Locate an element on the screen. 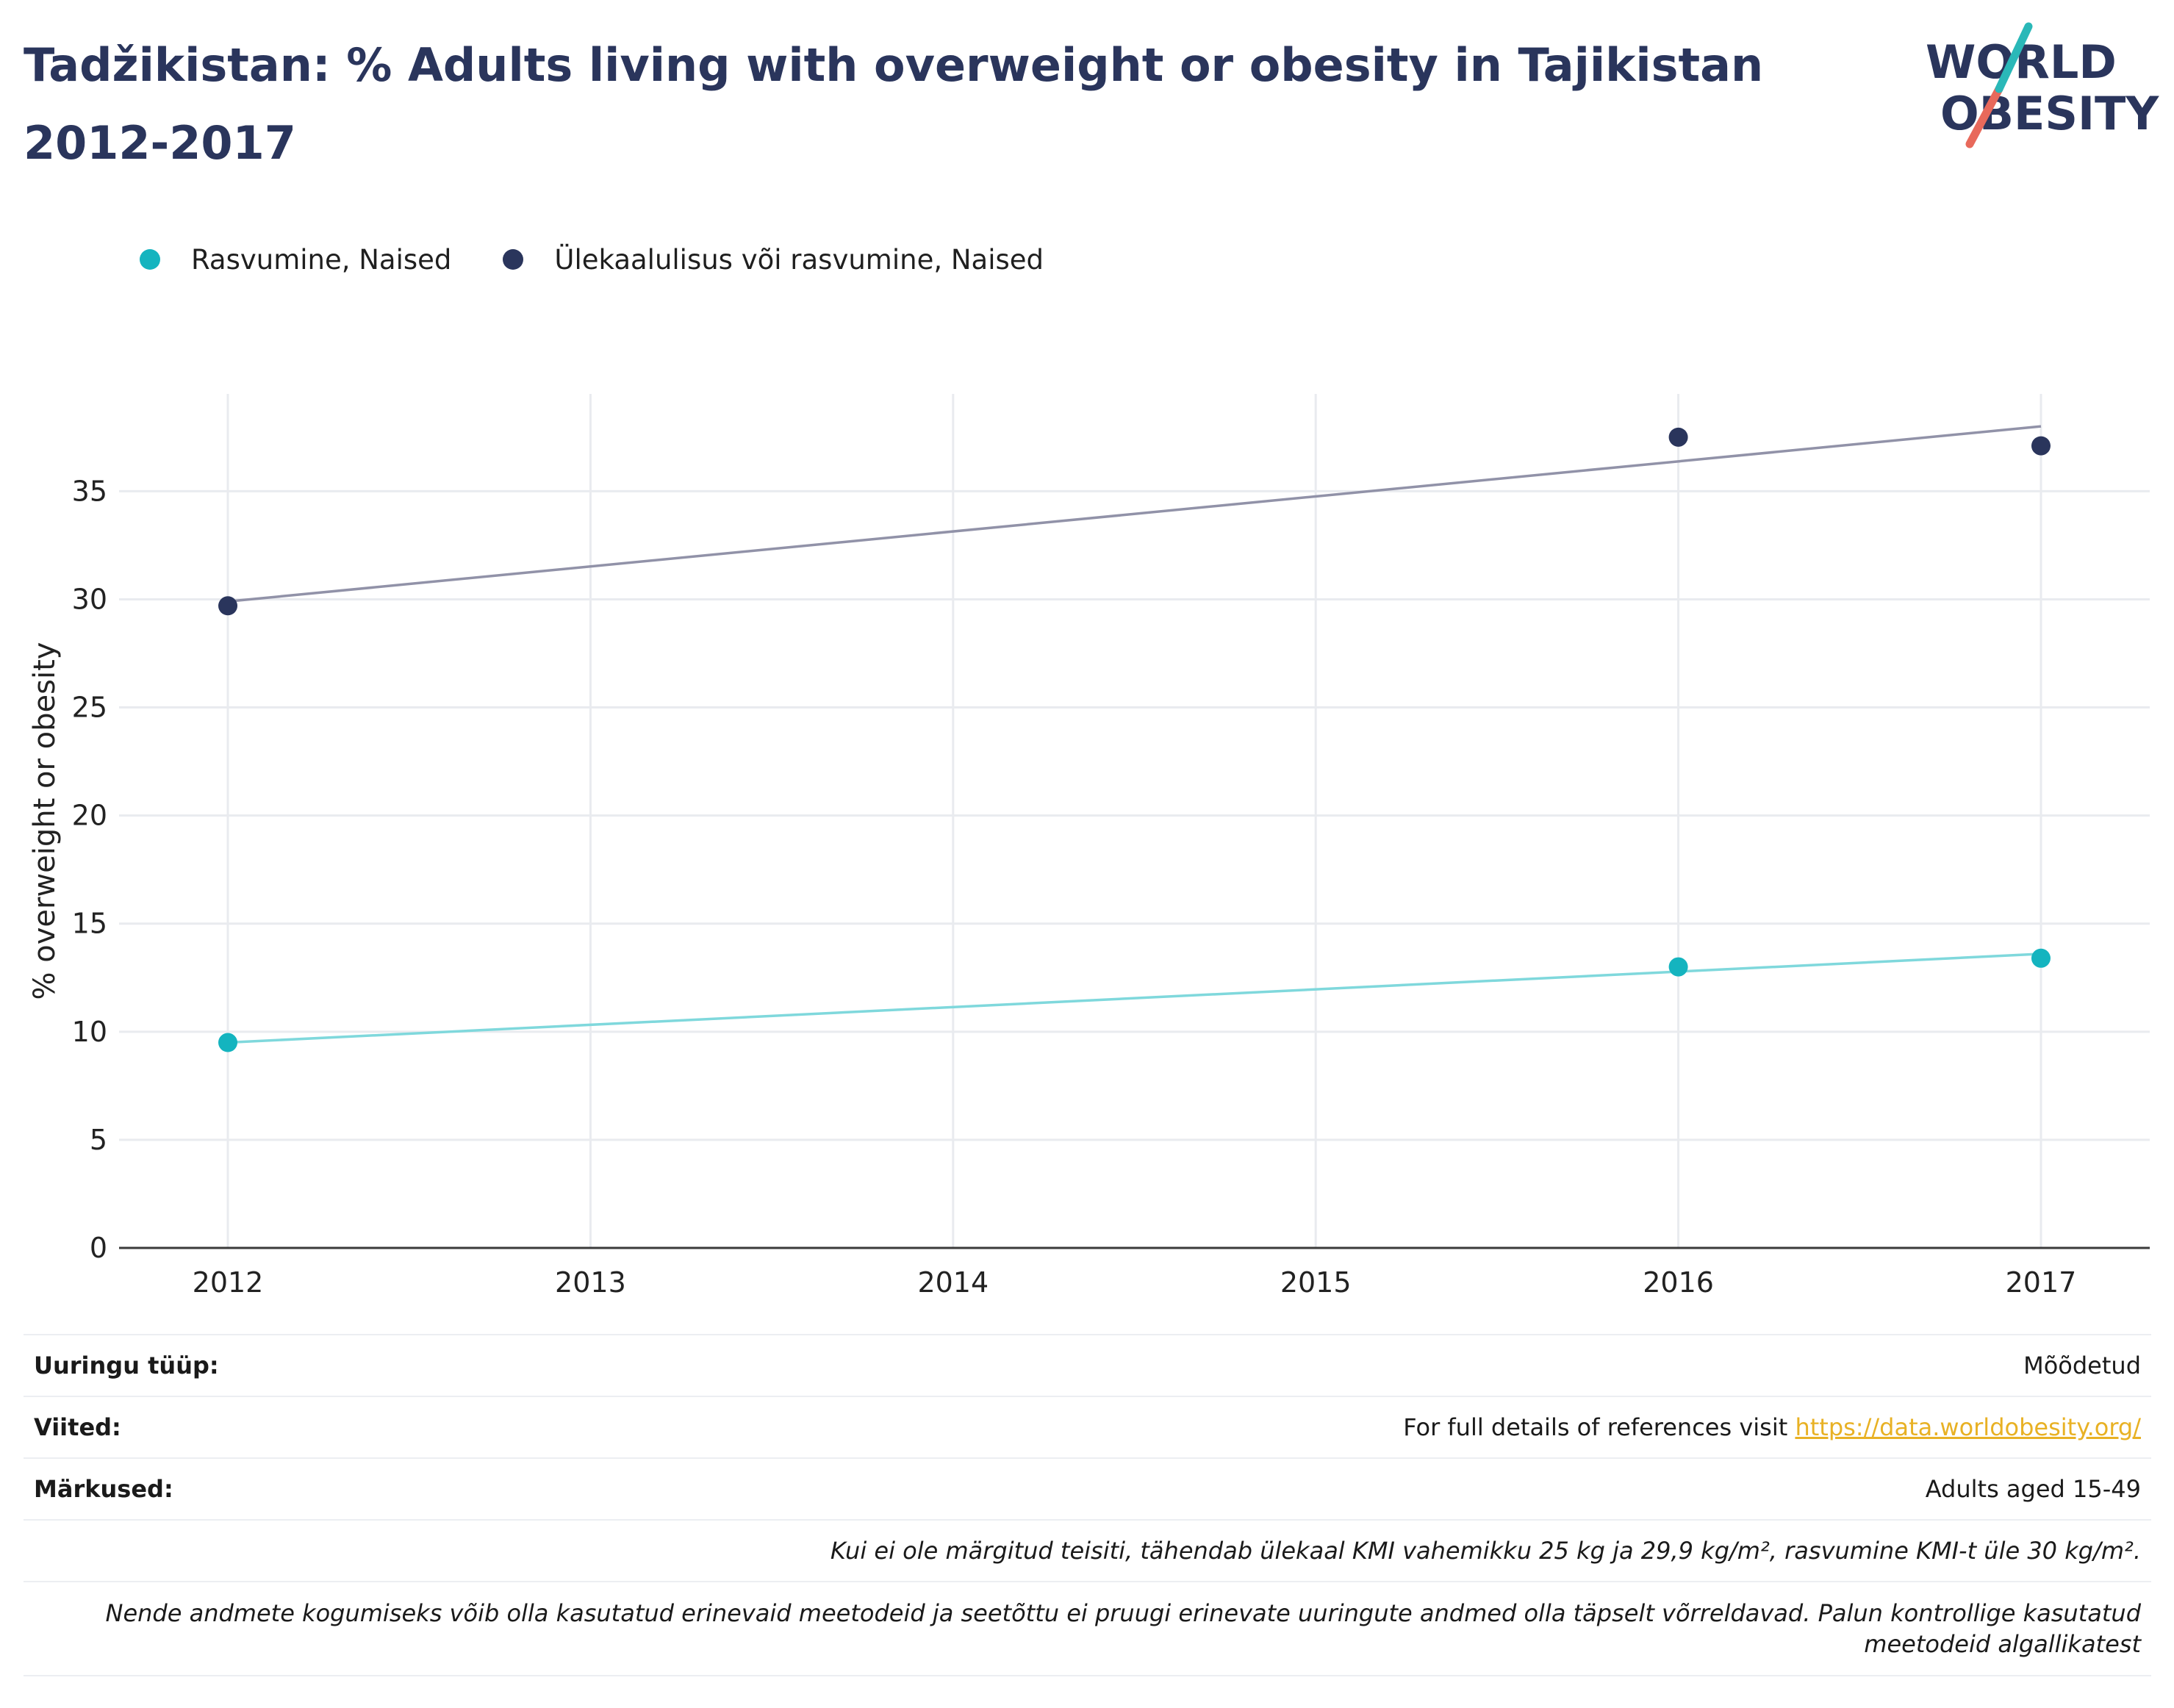  x-tick-label: 2013 is located at coordinates (590, 1282).